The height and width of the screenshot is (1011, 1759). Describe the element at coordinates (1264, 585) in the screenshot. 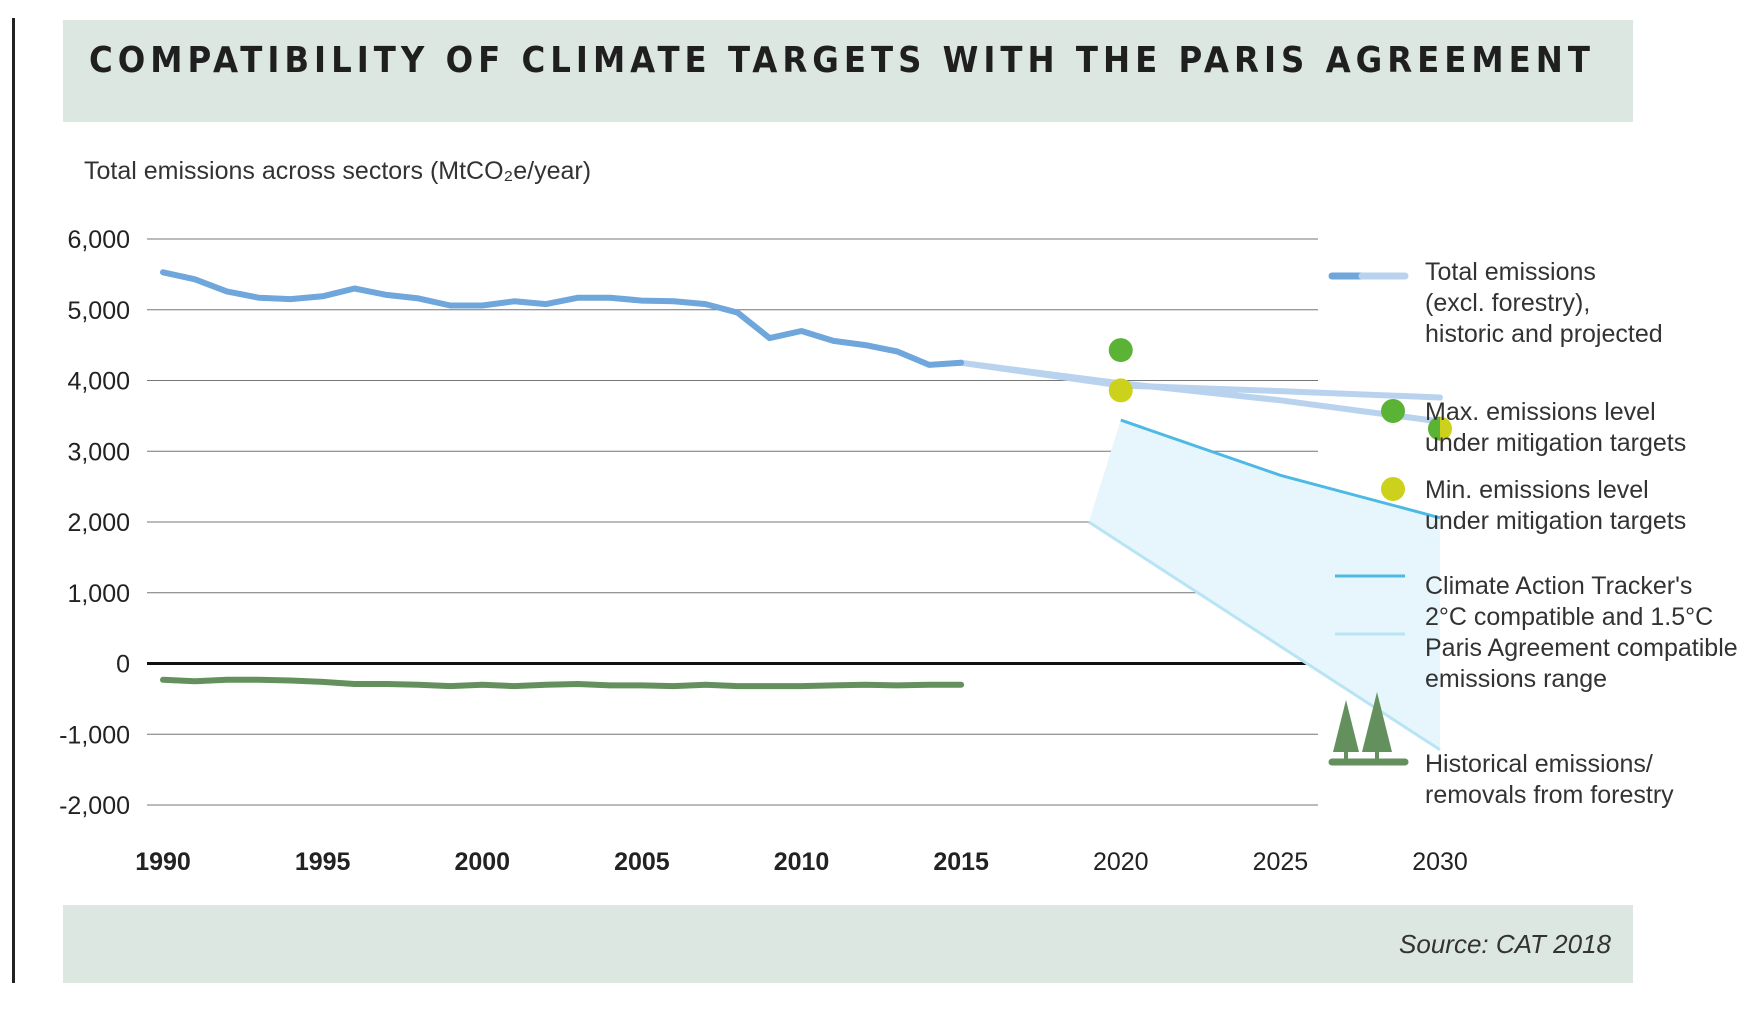

I see `cat-range-area` at that location.